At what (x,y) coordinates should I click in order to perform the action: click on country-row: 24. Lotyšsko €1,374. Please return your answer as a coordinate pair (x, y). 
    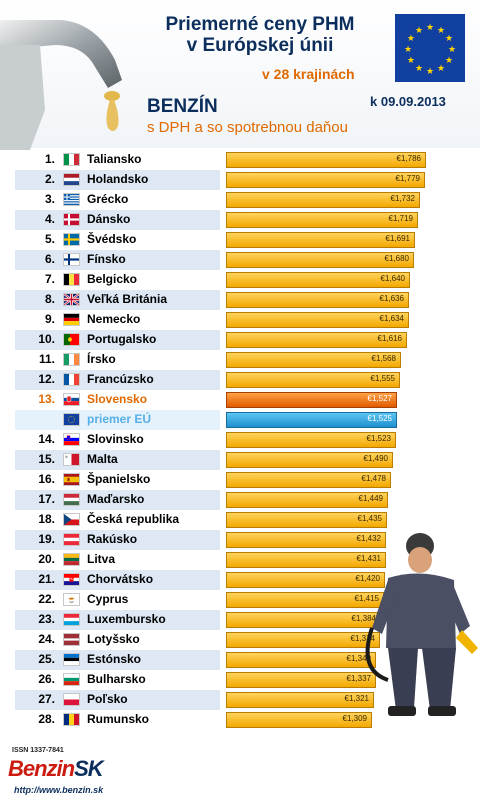
    Looking at the image, I should click on (237, 640).